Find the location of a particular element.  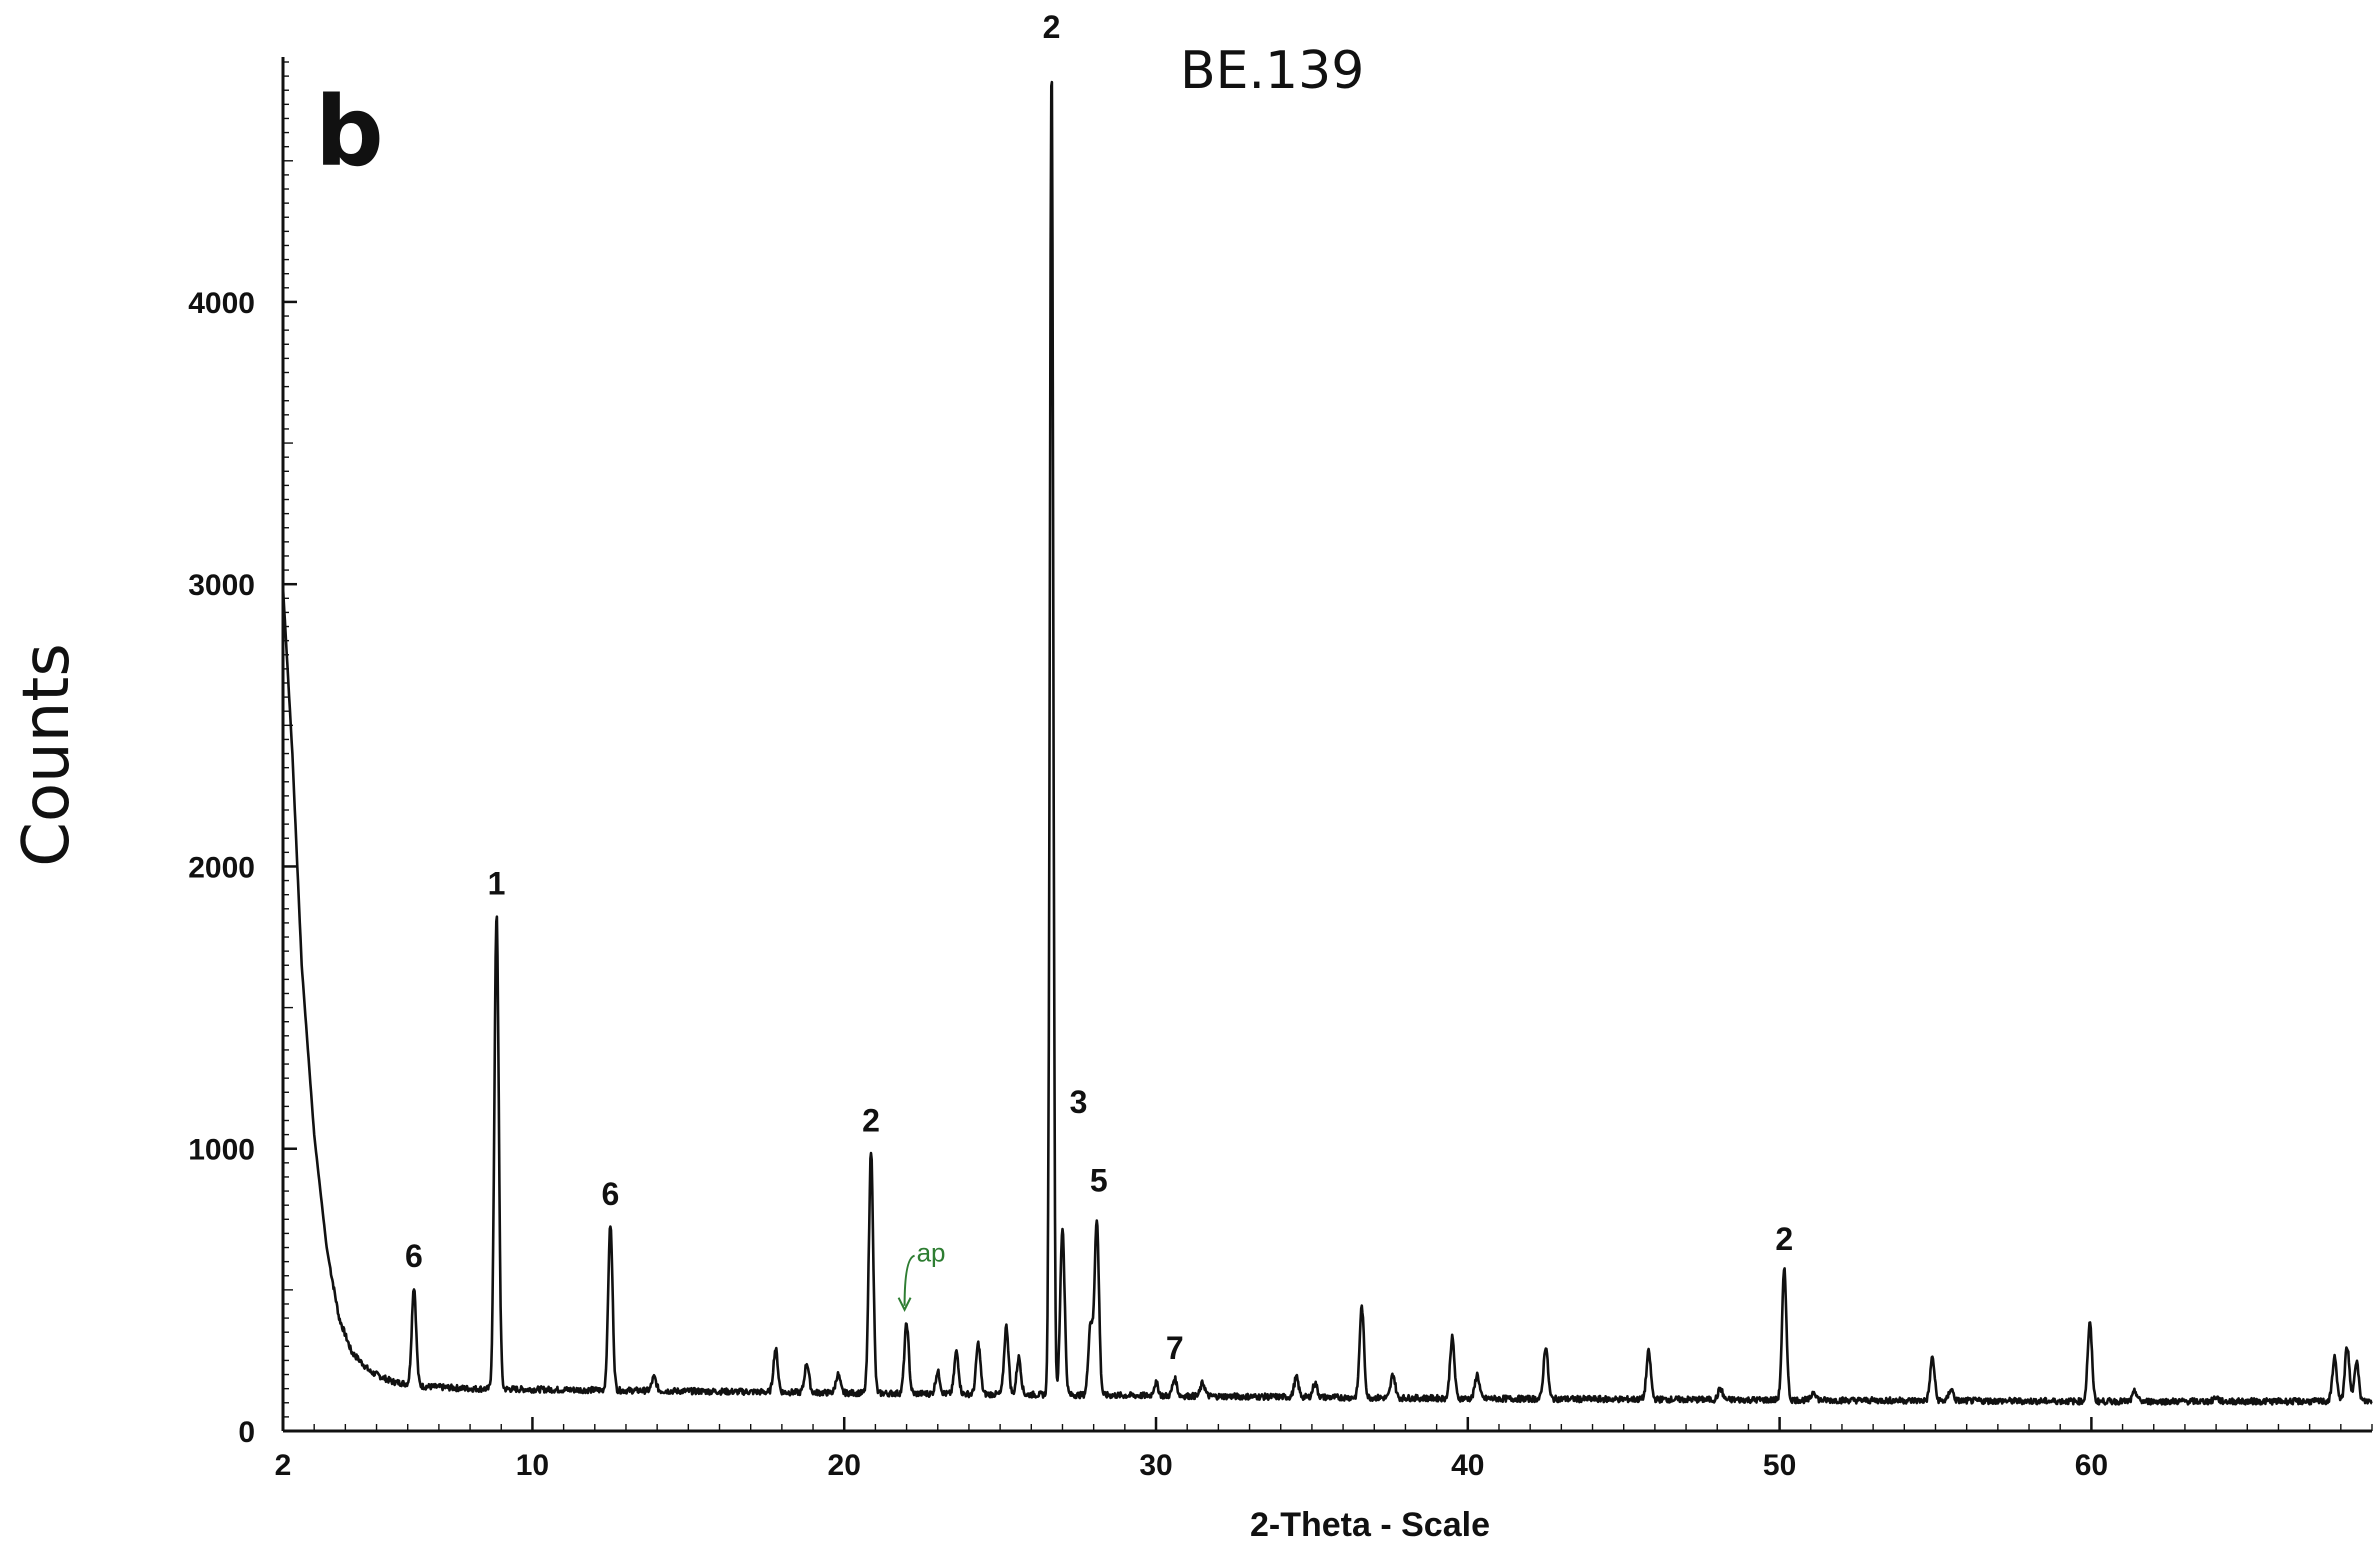

y-axis-title: Counts is located at coordinates (47, 754).